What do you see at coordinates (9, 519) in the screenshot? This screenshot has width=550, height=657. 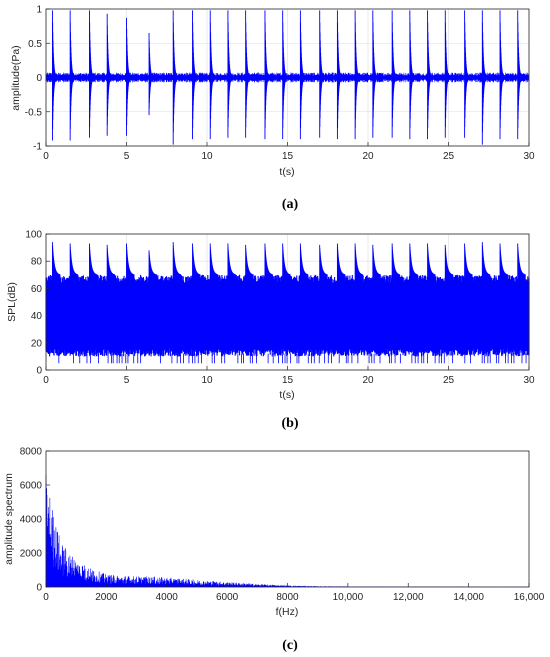 I see `panel-c-ylabel: amplitude spectrum` at bounding box center [9, 519].